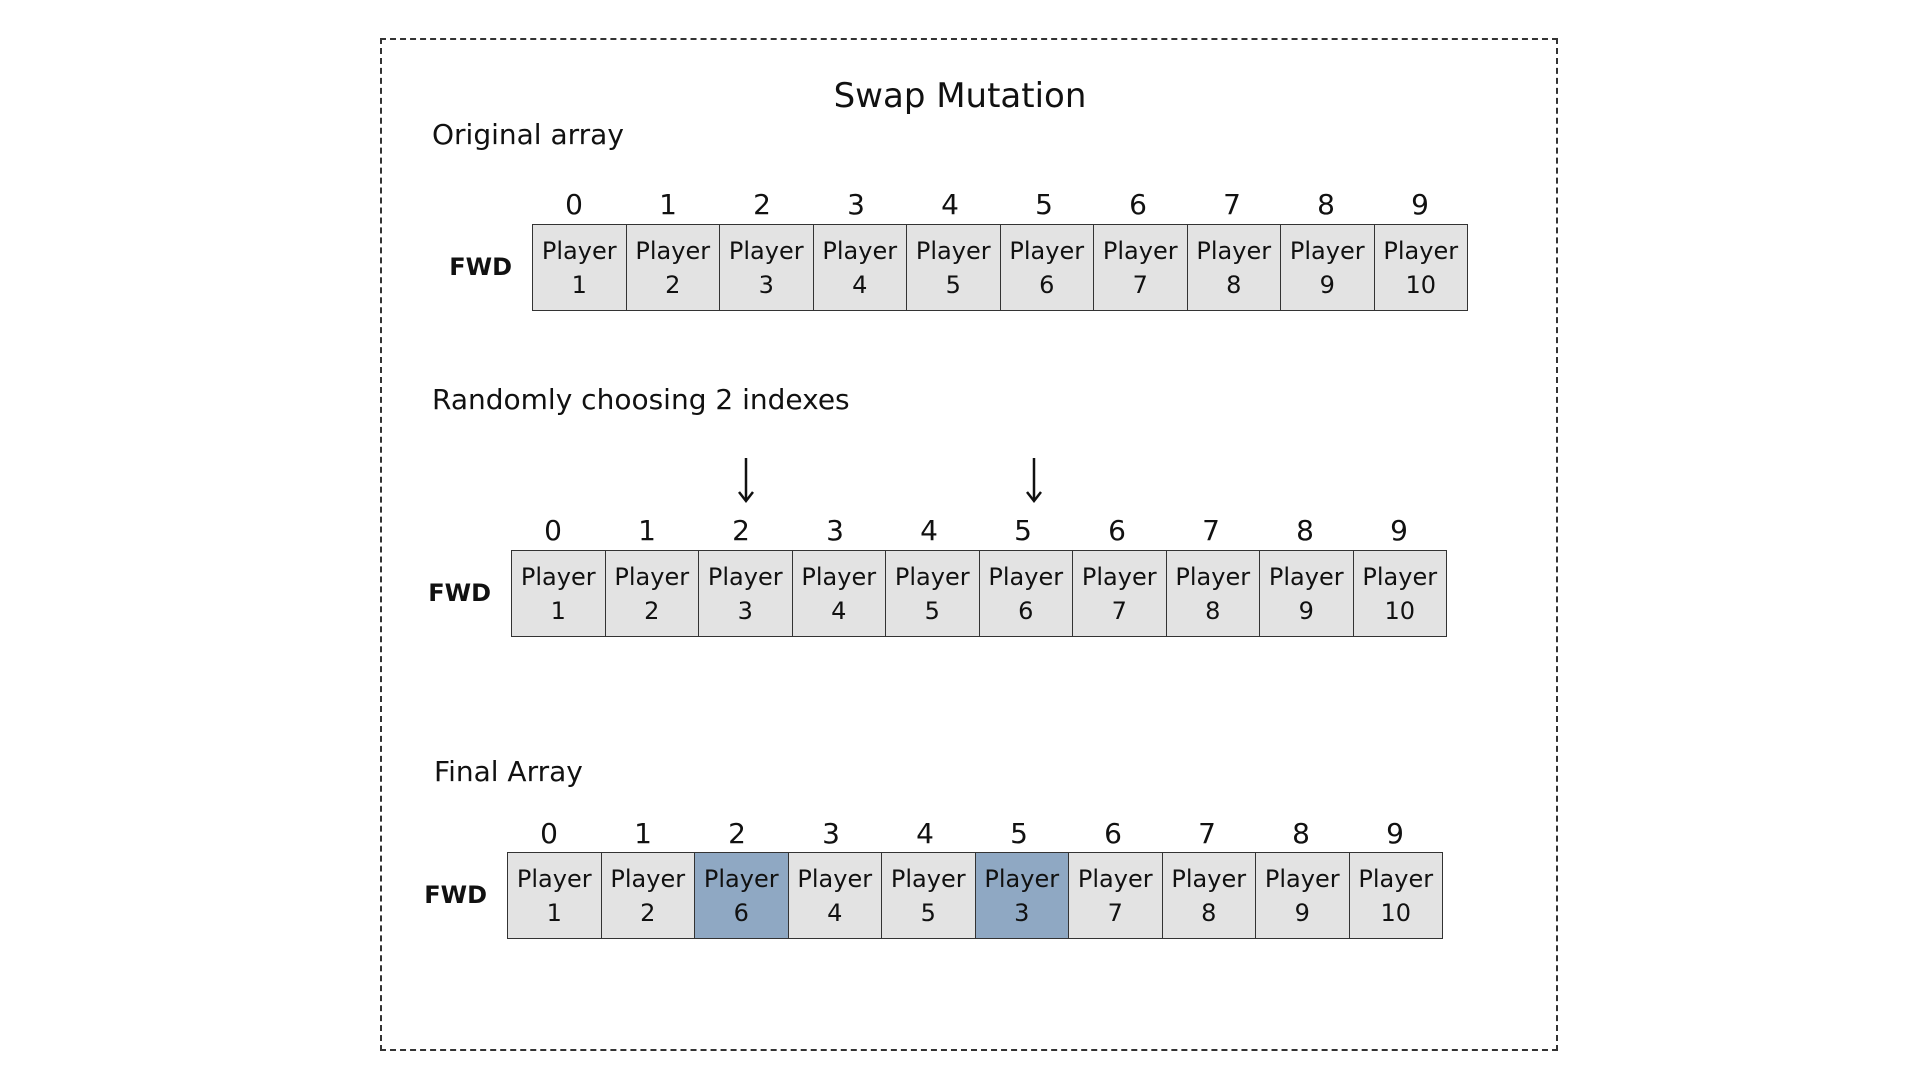  What do you see at coordinates (1022, 895) in the screenshot?
I see `swapped-cell: Player 3` at bounding box center [1022, 895].